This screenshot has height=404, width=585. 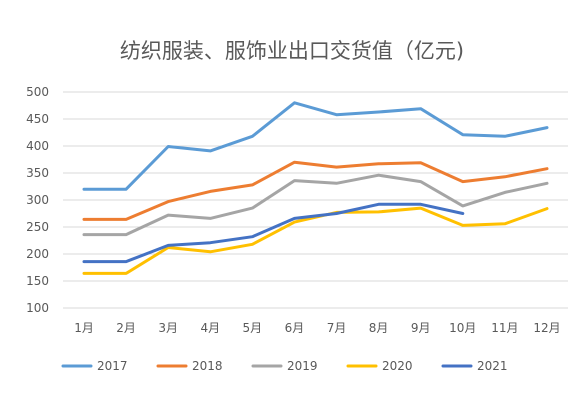 What do you see at coordinates (295, 328) in the screenshot?
I see `x-tick-label: 6月` at bounding box center [295, 328].